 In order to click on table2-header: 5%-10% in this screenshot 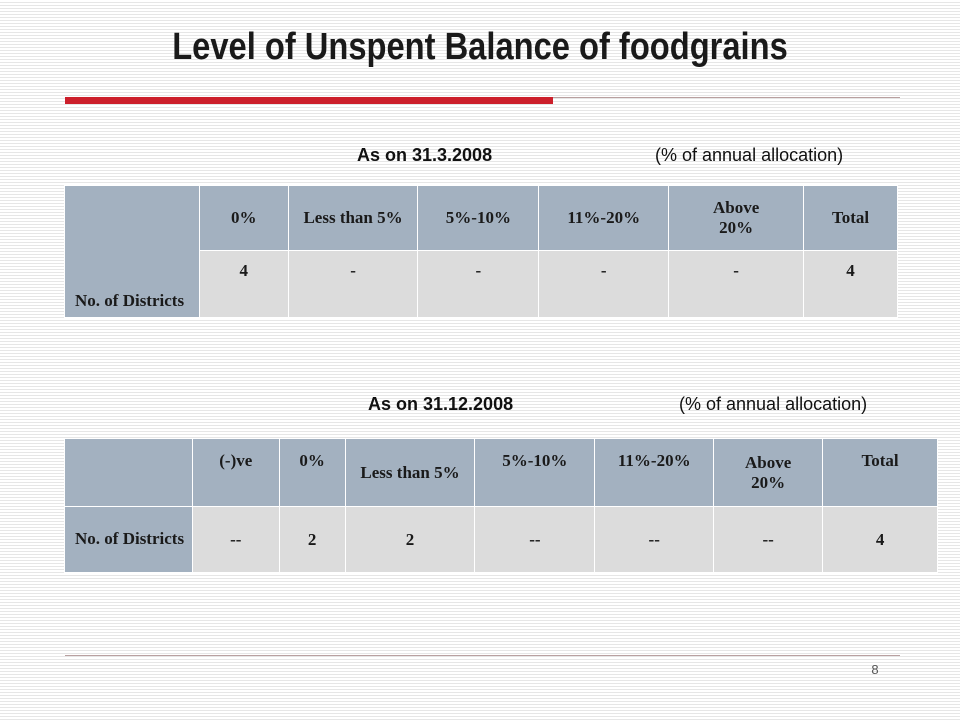, I will do `click(535, 472)`.